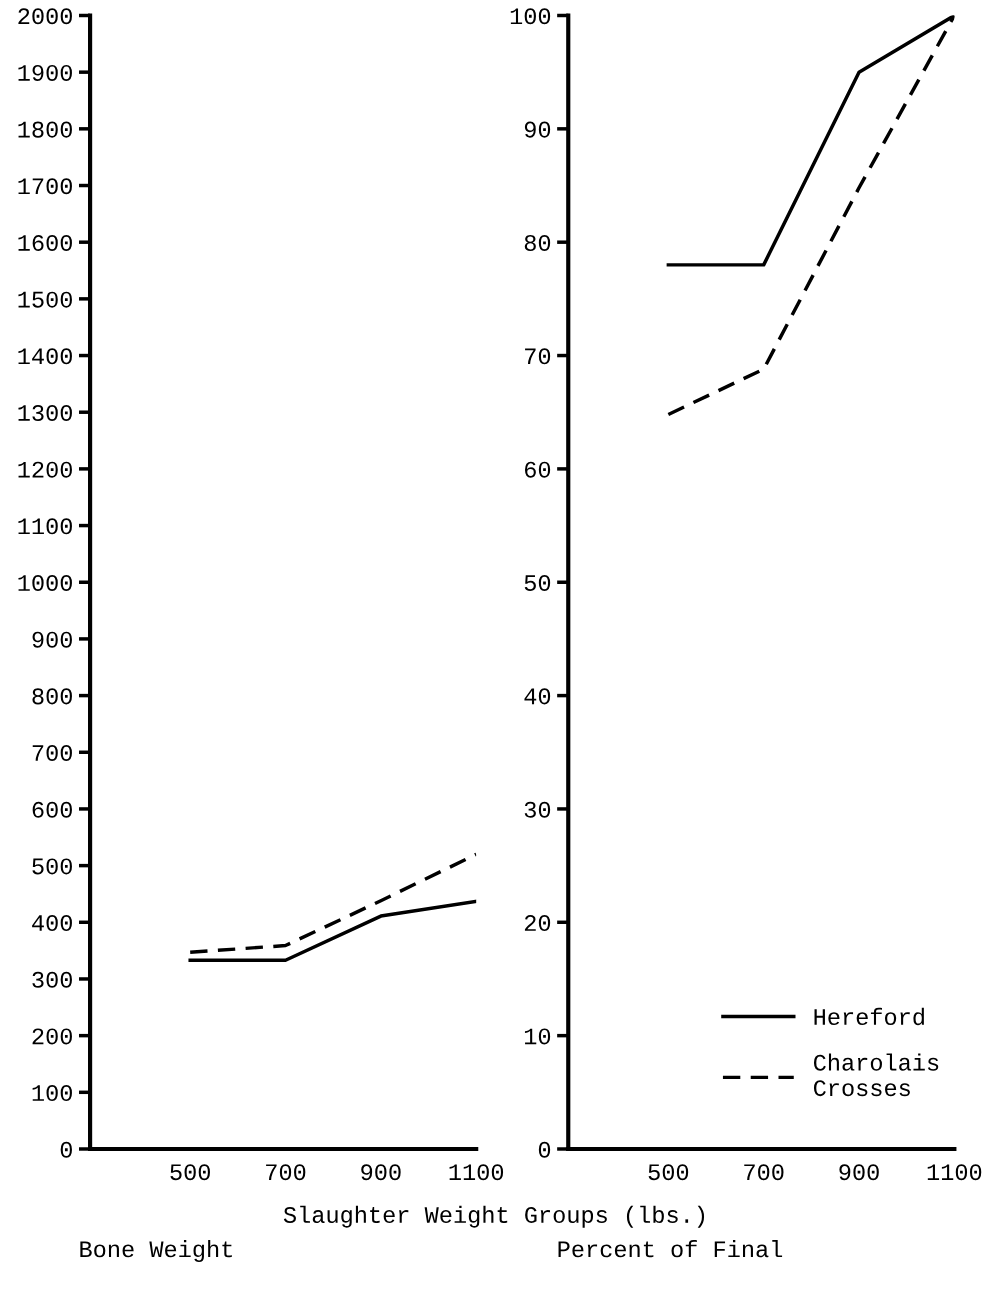 This screenshot has width=990, height=1291. Describe the element at coordinates (45, 299) in the screenshot. I see `y-tick-label: 1500` at that location.